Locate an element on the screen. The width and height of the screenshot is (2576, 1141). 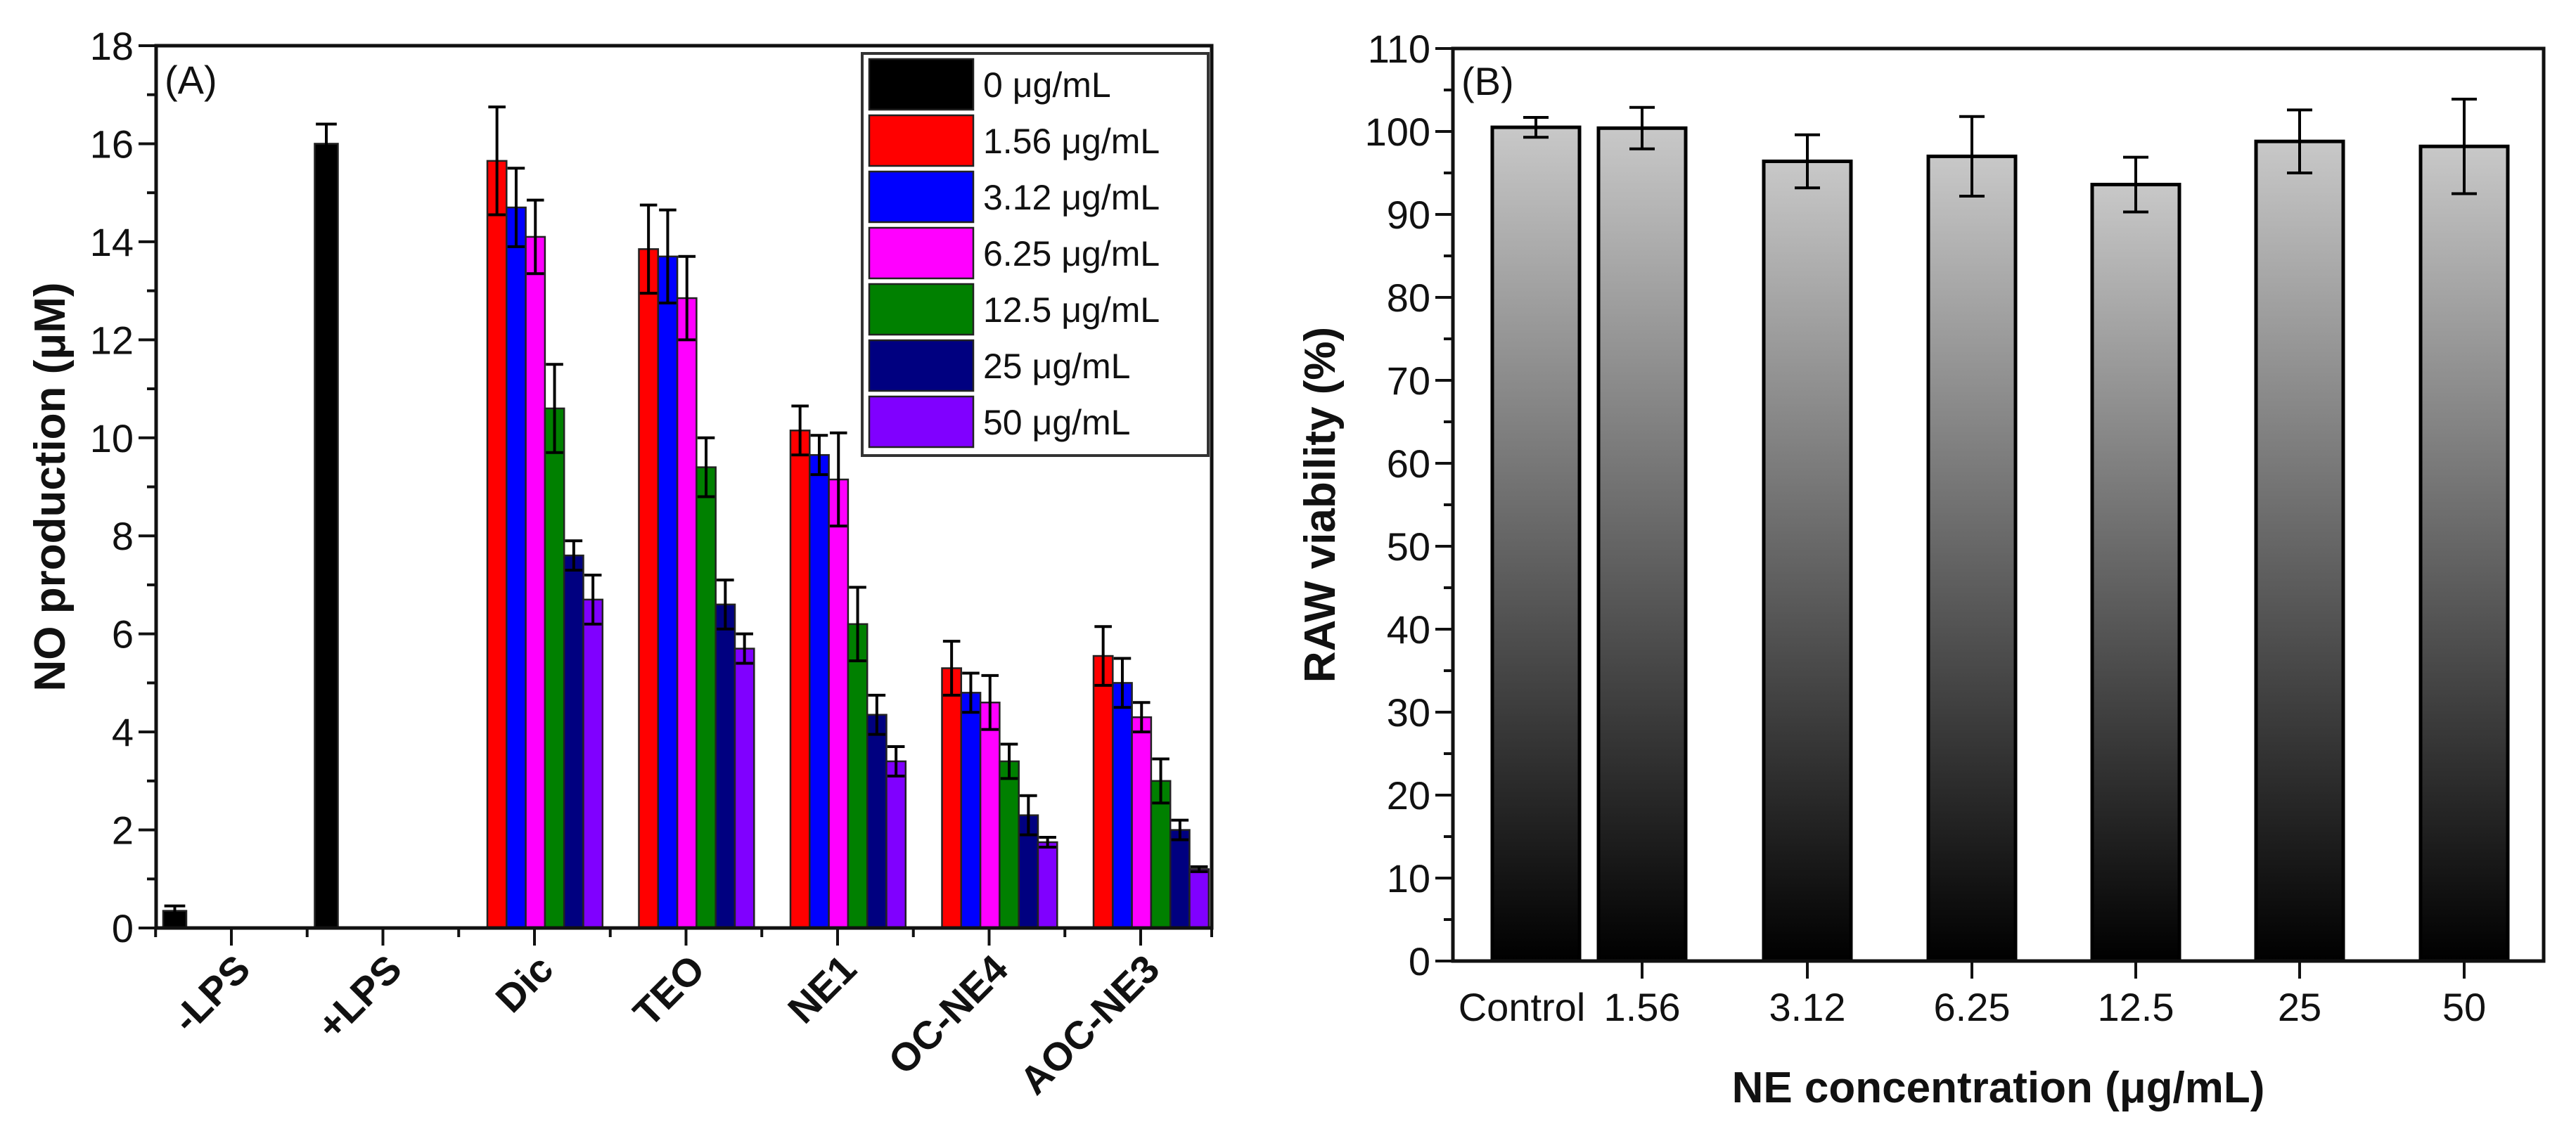
bar-1.56 is located at coordinates (1642, 545).